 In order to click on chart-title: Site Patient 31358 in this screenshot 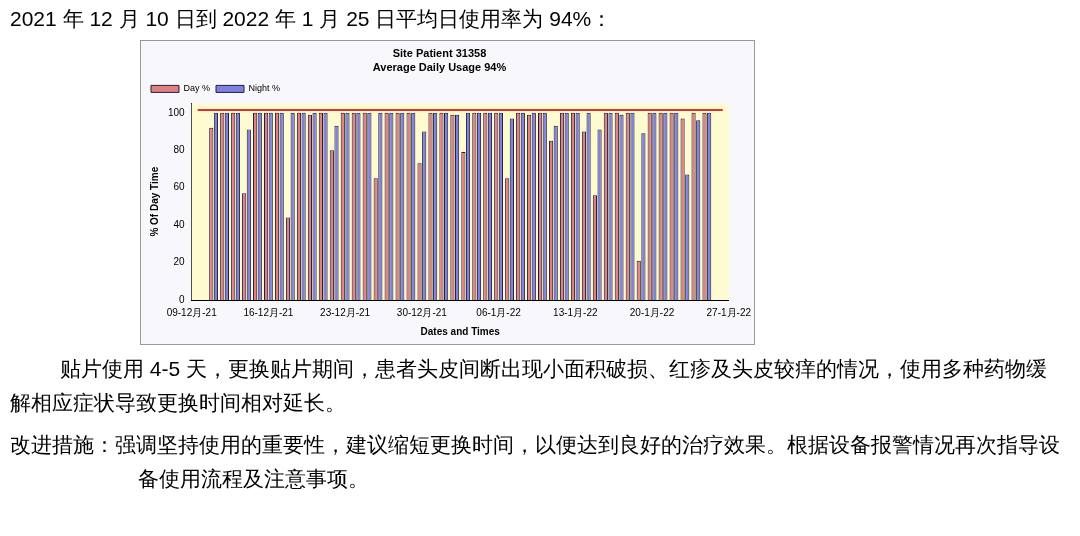, I will do `click(439, 52)`.